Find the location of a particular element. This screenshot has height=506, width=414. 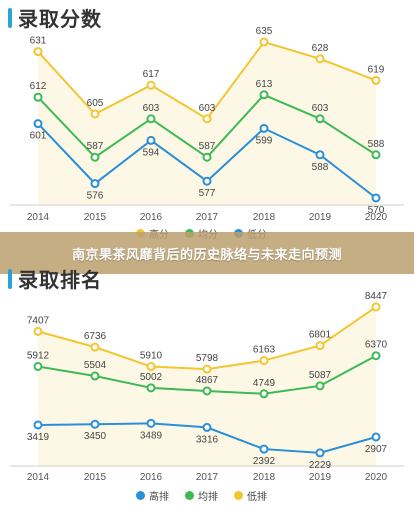

data-label: 2229 is located at coordinates (320, 465).